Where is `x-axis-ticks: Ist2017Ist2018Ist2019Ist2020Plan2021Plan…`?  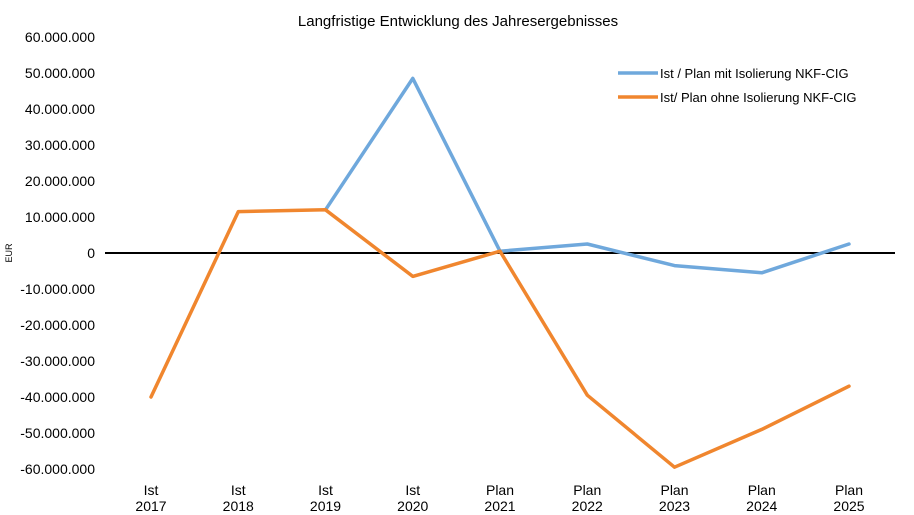 x-axis-ticks: Ist2017Ist2018Ist2019Ist2020Plan2021Plan… is located at coordinates (499, 498).